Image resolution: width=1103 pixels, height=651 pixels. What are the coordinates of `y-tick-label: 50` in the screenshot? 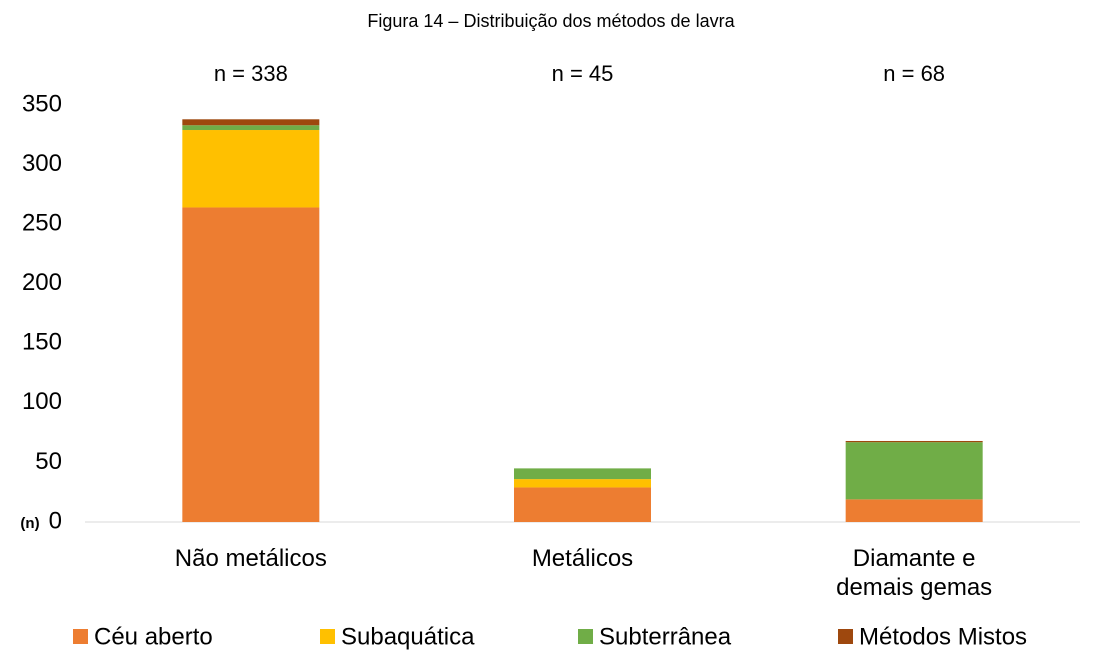 It's located at (48, 461).